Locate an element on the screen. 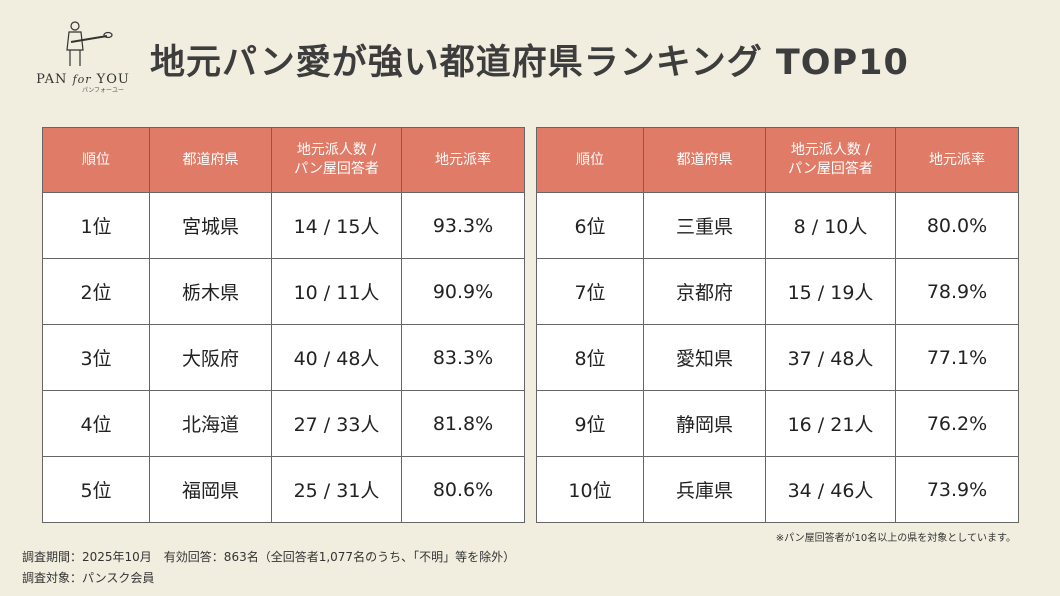 The height and width of the screenshot is (596, 1060). cell-count: 34 / 46人 is located at coordinates (830, 489).